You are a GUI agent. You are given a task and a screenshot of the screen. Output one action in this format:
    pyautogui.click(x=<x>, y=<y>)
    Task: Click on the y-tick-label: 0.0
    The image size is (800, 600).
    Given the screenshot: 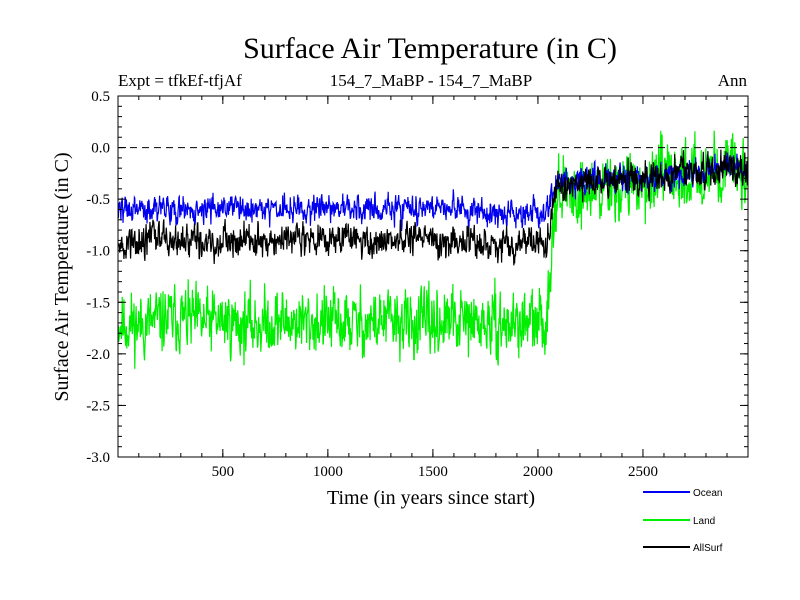 What is the action you would take?
    pyautogui.click(x=100, y=149)
    